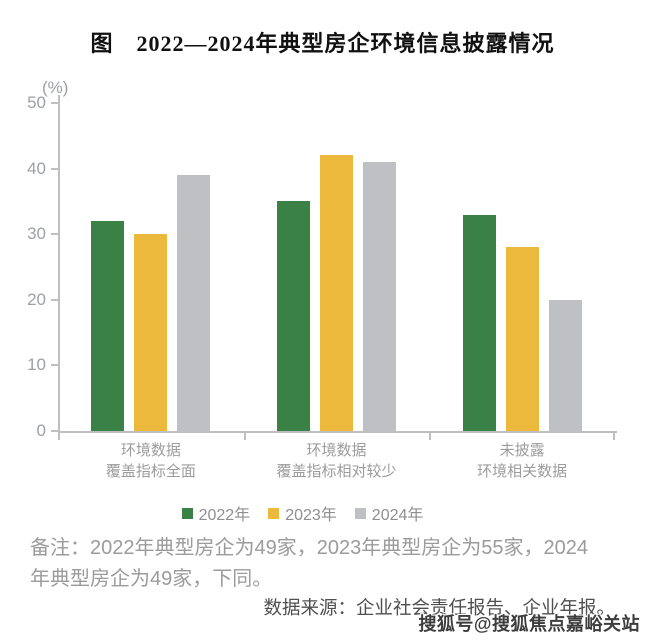  Describe the element at coordinates (41, 430) in the screenshot. I see `y-tick-label: 0` at that location.